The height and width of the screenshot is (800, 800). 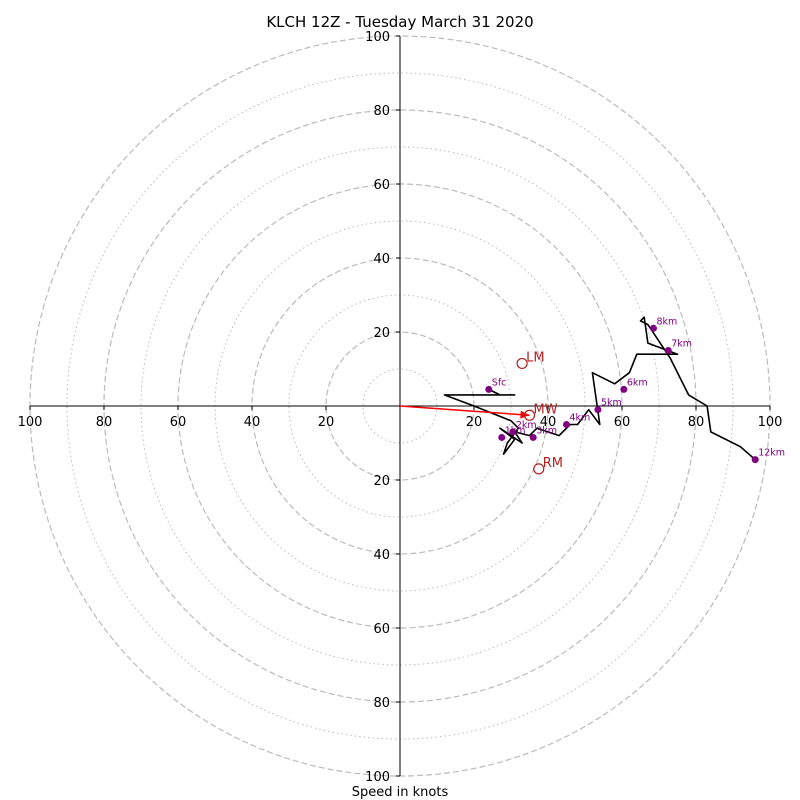 I want to click on hodograph-trace, so click(x=599, y=388).